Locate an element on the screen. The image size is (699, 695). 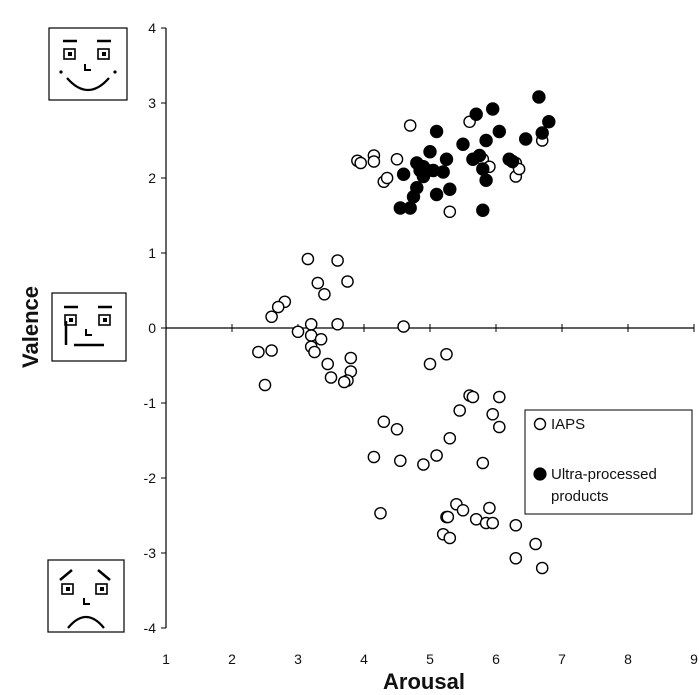
series-ultra-processed is located at coordinates (474, 153).